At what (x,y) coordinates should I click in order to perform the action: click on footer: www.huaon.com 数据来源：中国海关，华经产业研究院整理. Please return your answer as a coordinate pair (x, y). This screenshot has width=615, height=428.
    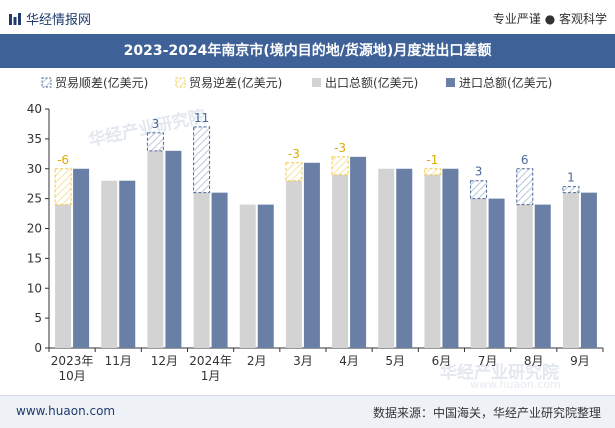
    Looking at the image, I should click on (307, 411).